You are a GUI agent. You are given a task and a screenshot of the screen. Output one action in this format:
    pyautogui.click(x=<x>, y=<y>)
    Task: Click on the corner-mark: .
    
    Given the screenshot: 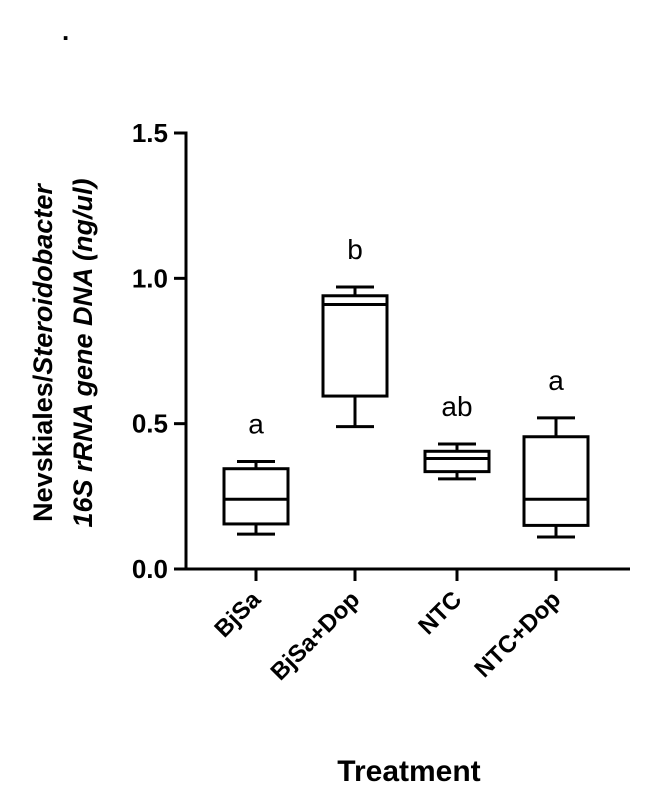 What is the action you would take?
    pyautogui.click(x=65, y=31)
    